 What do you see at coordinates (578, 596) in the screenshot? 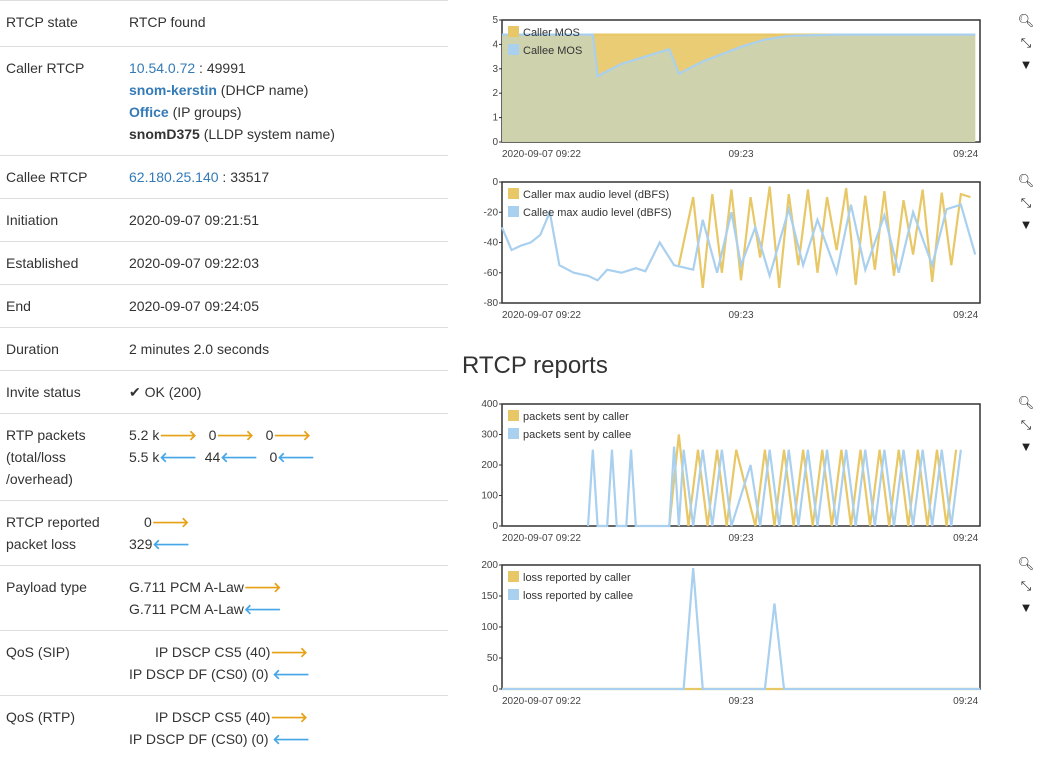
I see `legend-label: loss reported by callee` at bounding box center [578, 596].